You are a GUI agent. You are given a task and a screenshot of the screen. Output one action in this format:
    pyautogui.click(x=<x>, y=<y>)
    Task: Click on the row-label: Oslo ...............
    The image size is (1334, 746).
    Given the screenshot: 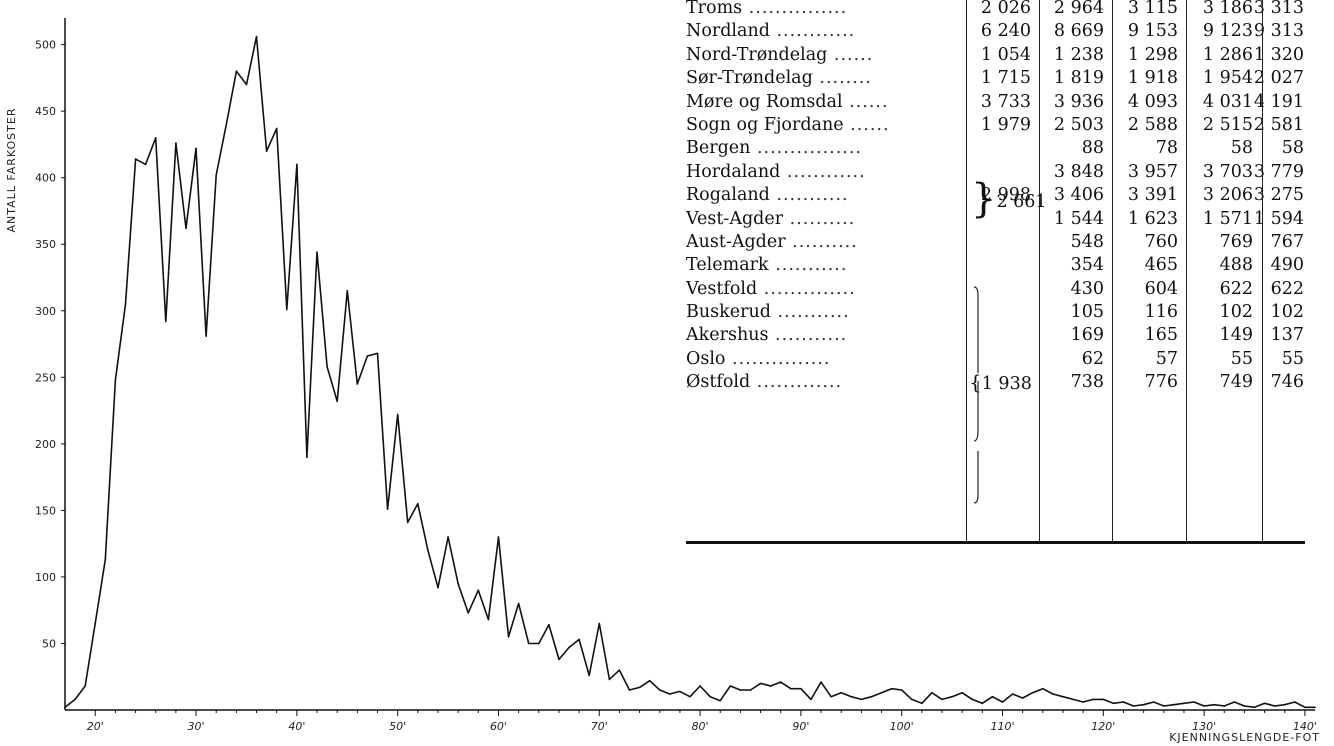 What is the action you would take?
    pyautogui.click(x=824, y=359)
    